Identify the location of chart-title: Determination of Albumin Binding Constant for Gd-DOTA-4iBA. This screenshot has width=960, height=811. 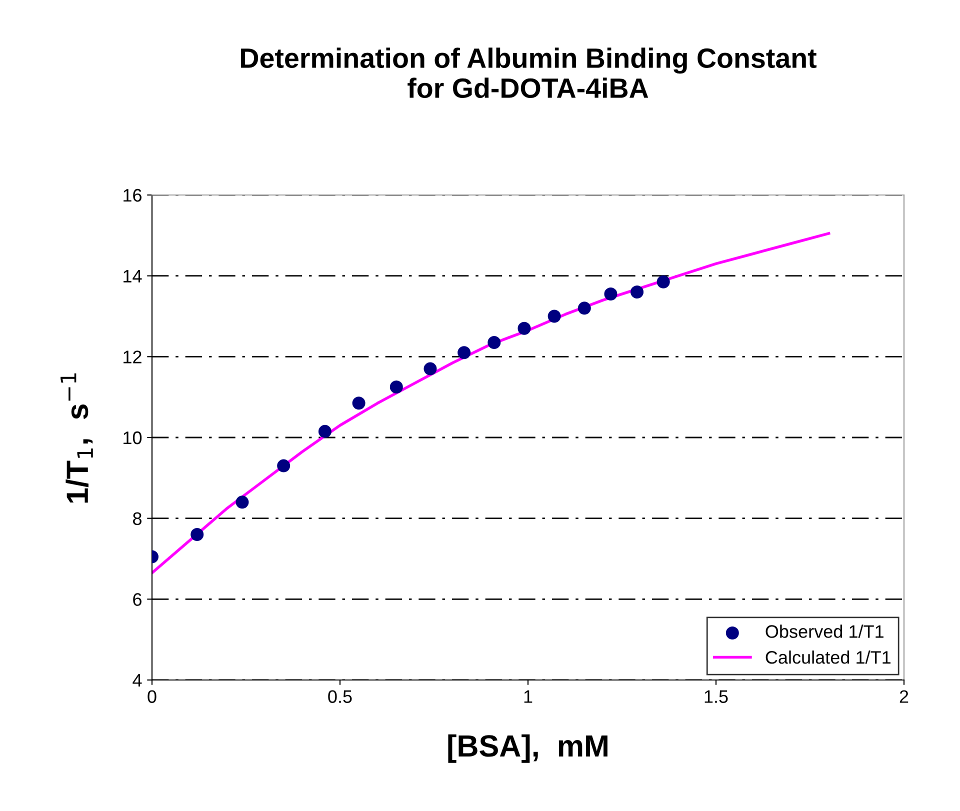
(528, 73).